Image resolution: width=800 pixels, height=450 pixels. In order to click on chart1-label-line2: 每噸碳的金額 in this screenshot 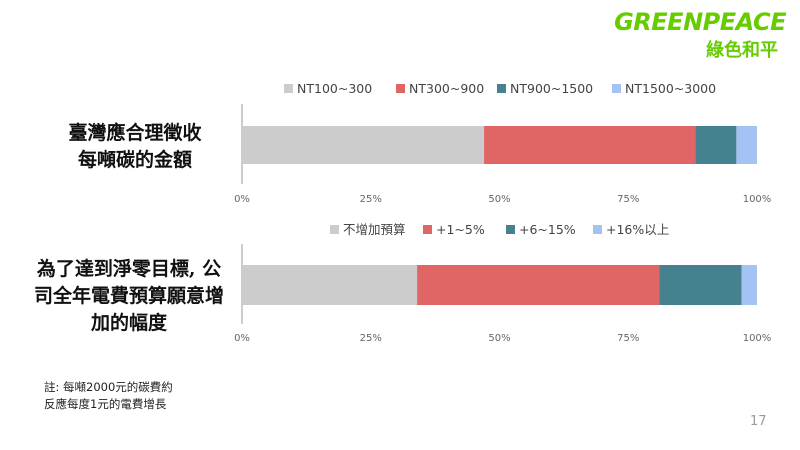, I will do `click(134, 160)`.